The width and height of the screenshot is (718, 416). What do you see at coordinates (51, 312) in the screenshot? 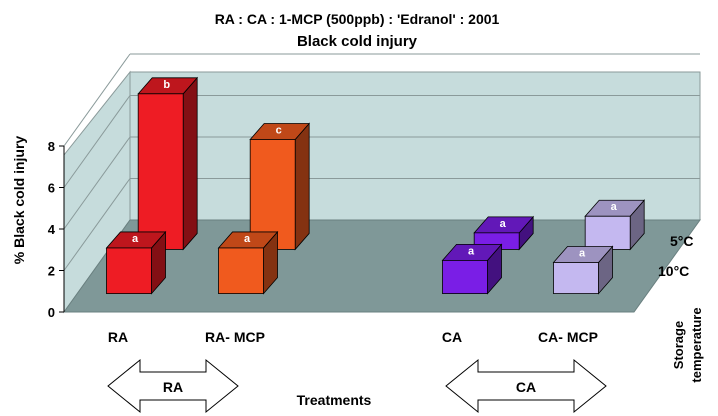
I see `y-tick-label: 0` at bounding box center [51, 312].